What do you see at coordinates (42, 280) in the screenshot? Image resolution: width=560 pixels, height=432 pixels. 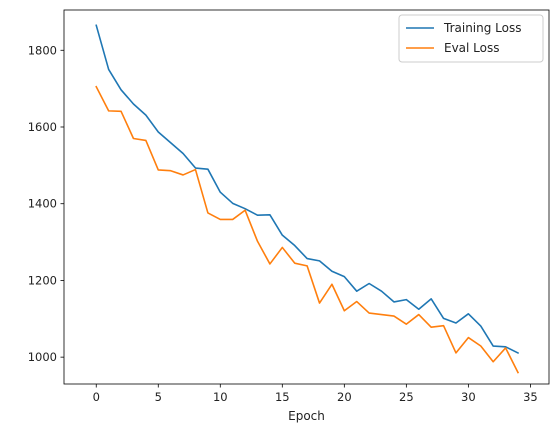 I see `y-tick-label: 1200` at bounding box center [42, 280].